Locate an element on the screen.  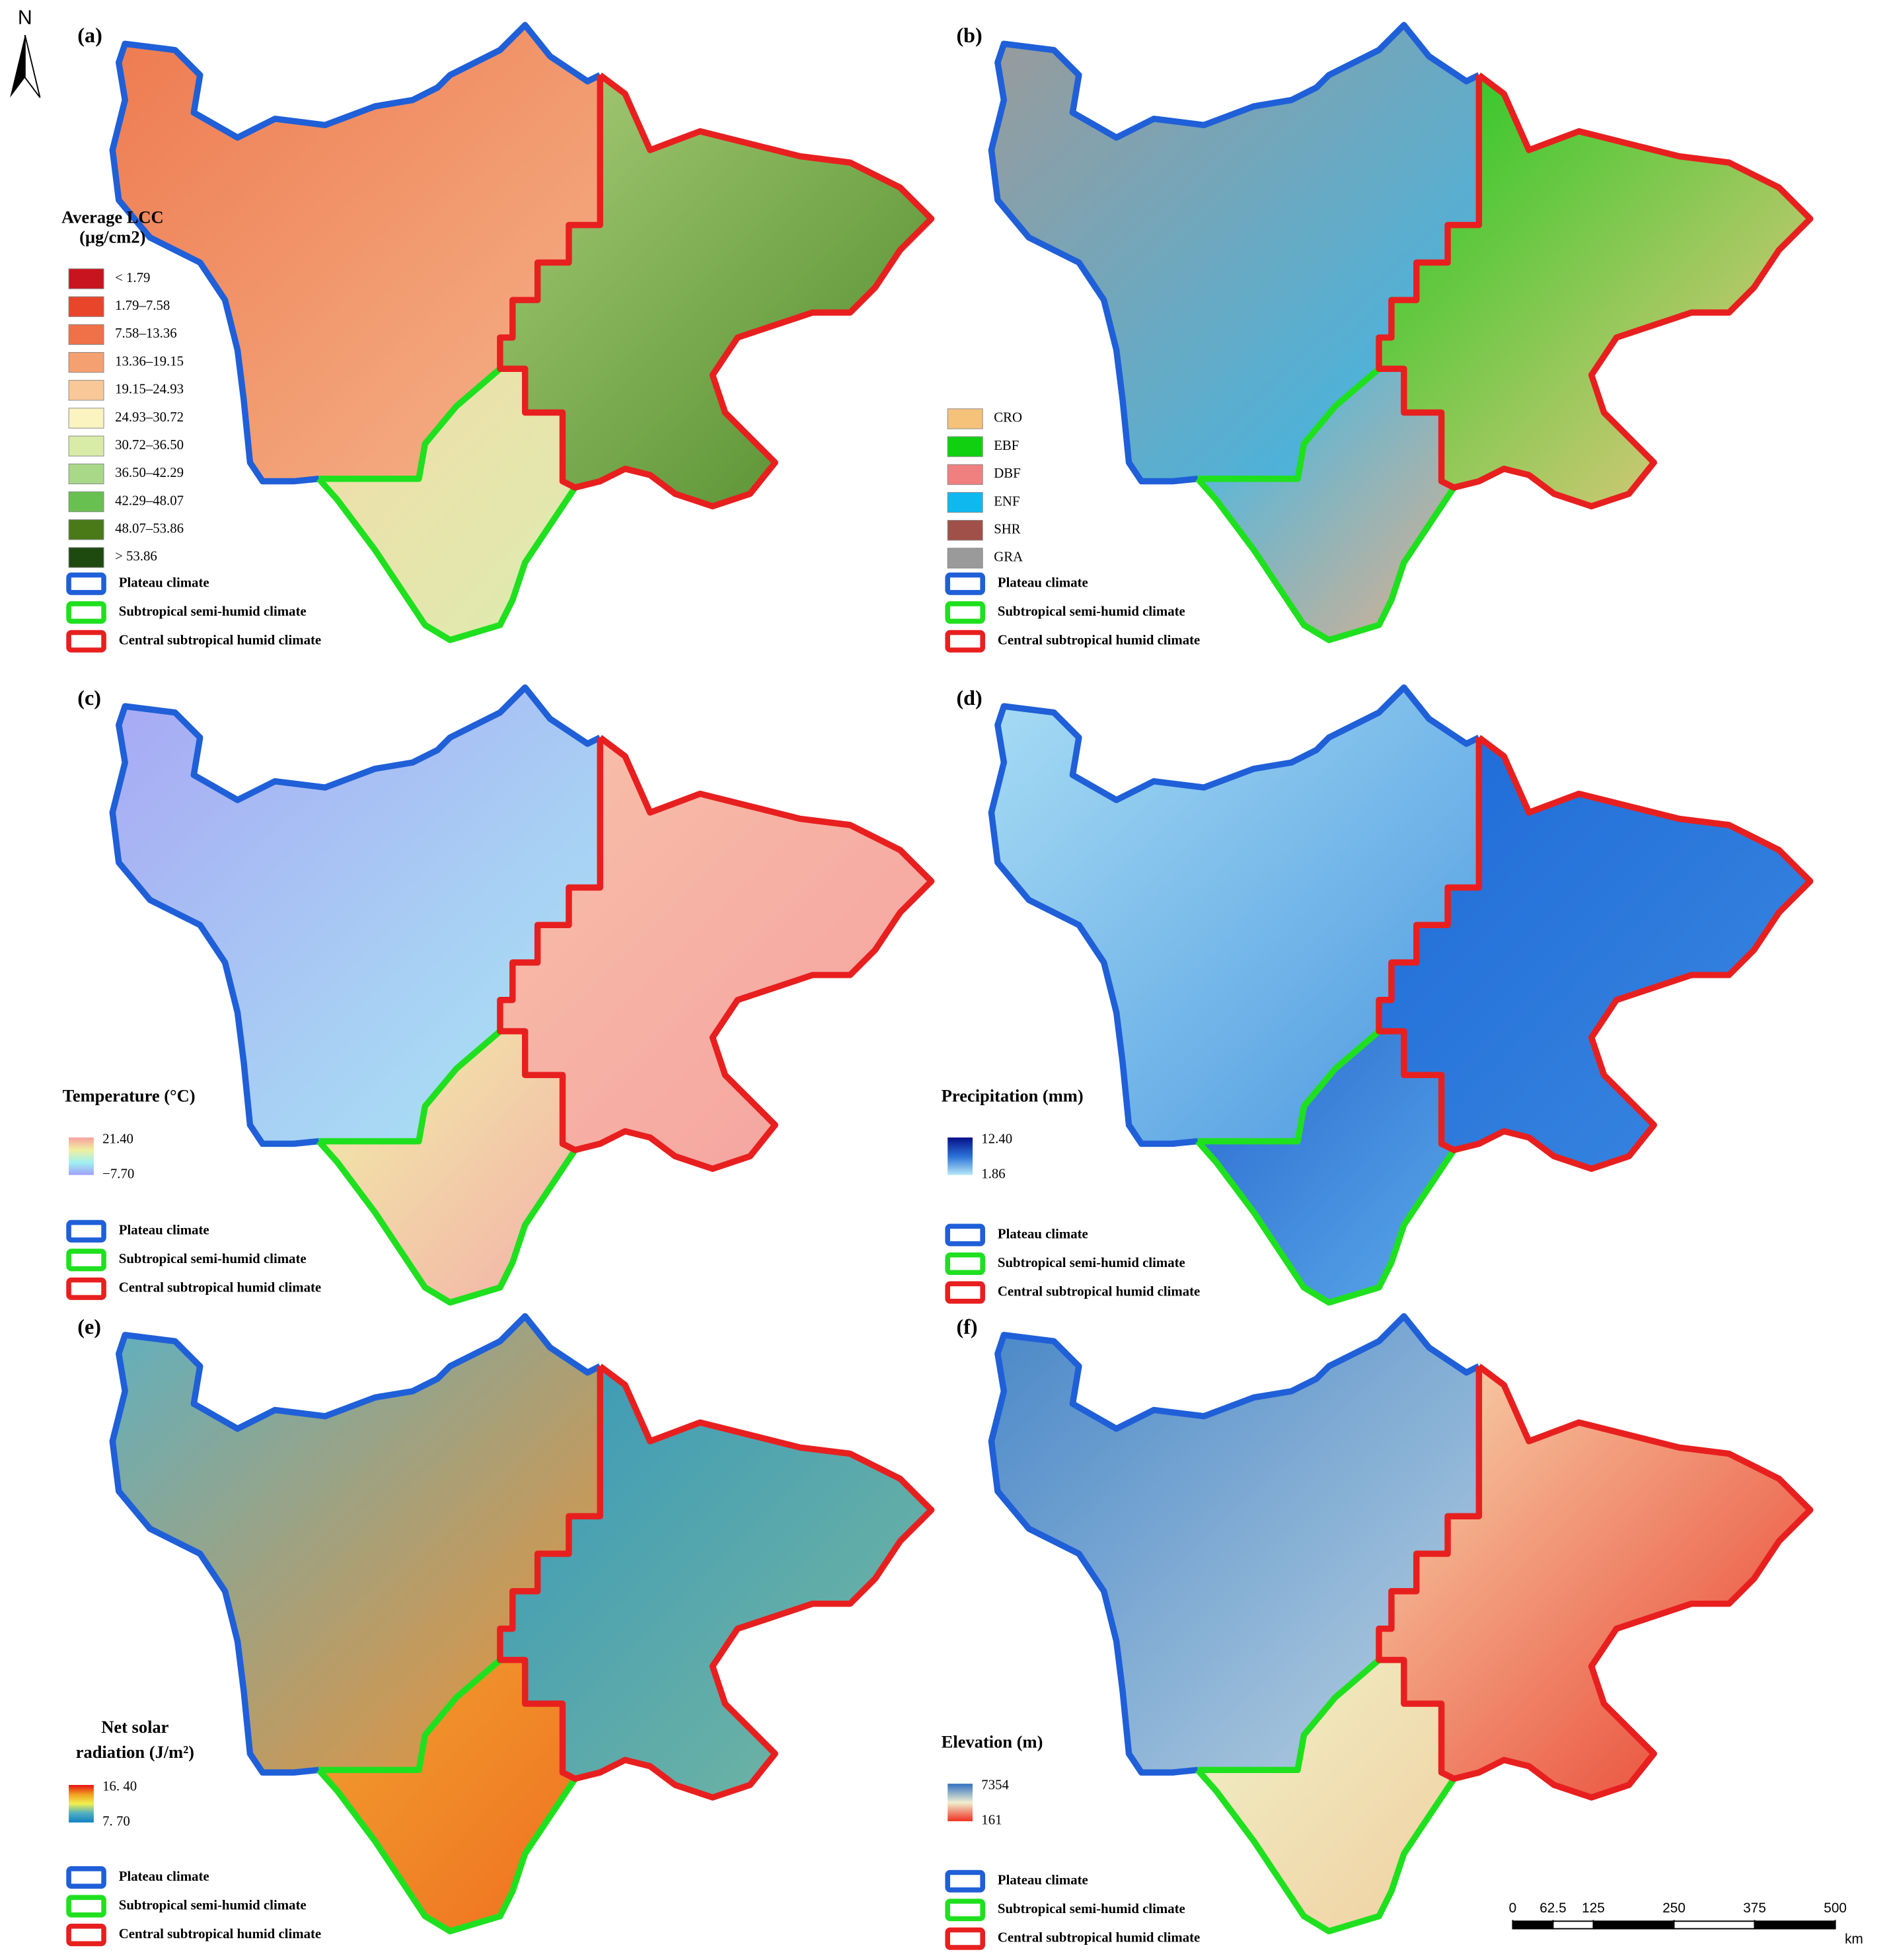
legend-title: Temperature (°C) is located at coordinates (129, 1095).